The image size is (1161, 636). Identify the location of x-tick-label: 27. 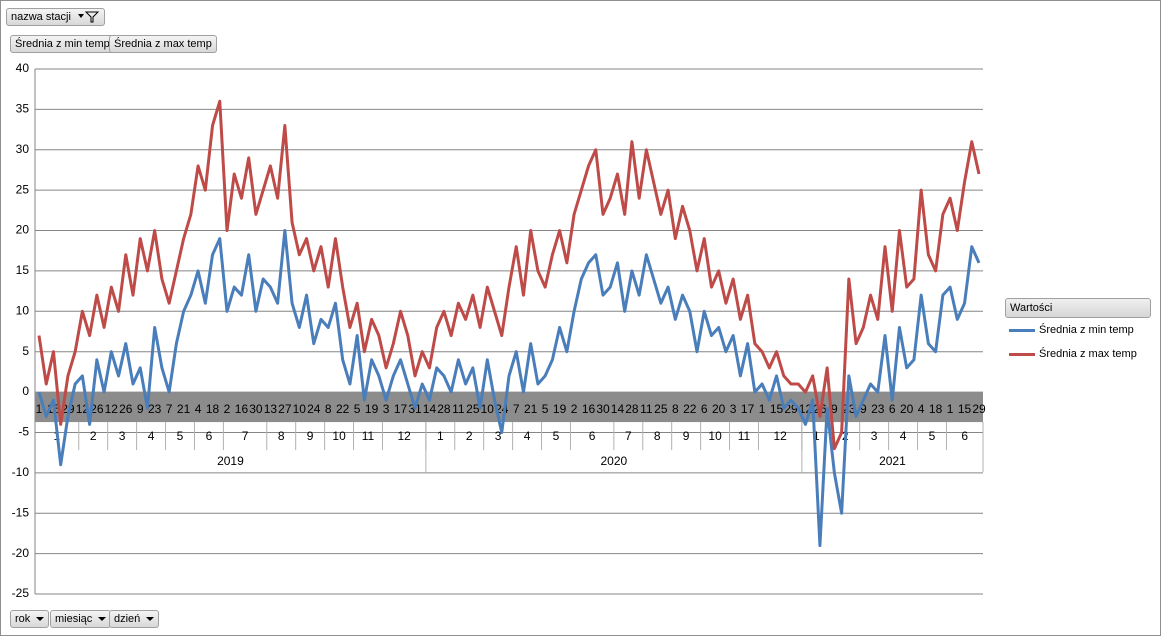
(285, 409).